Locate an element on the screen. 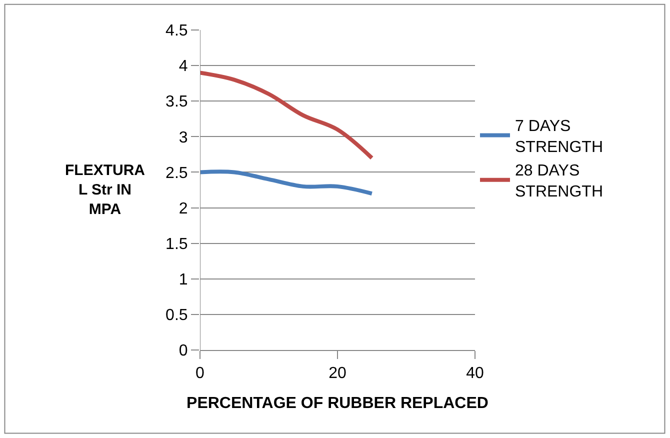  y-tick-label: 0.5 is located at coordinates (177, 315).